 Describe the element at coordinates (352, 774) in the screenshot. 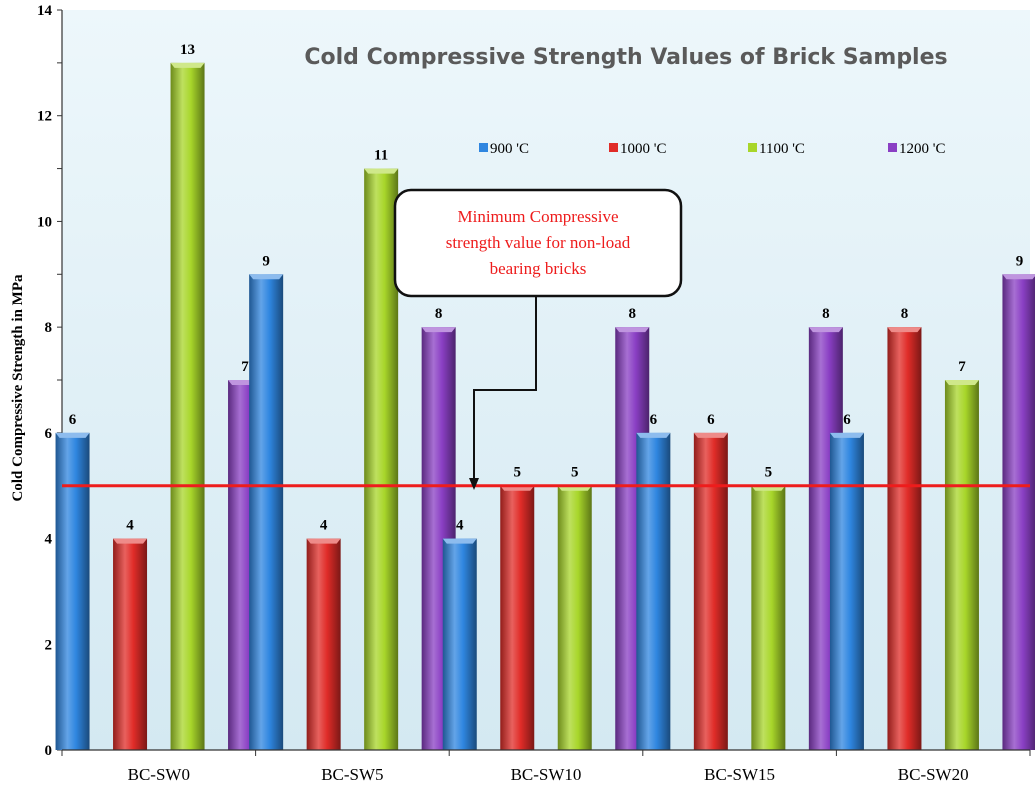

I see `x-tick-label: BC-SW5` at that location.